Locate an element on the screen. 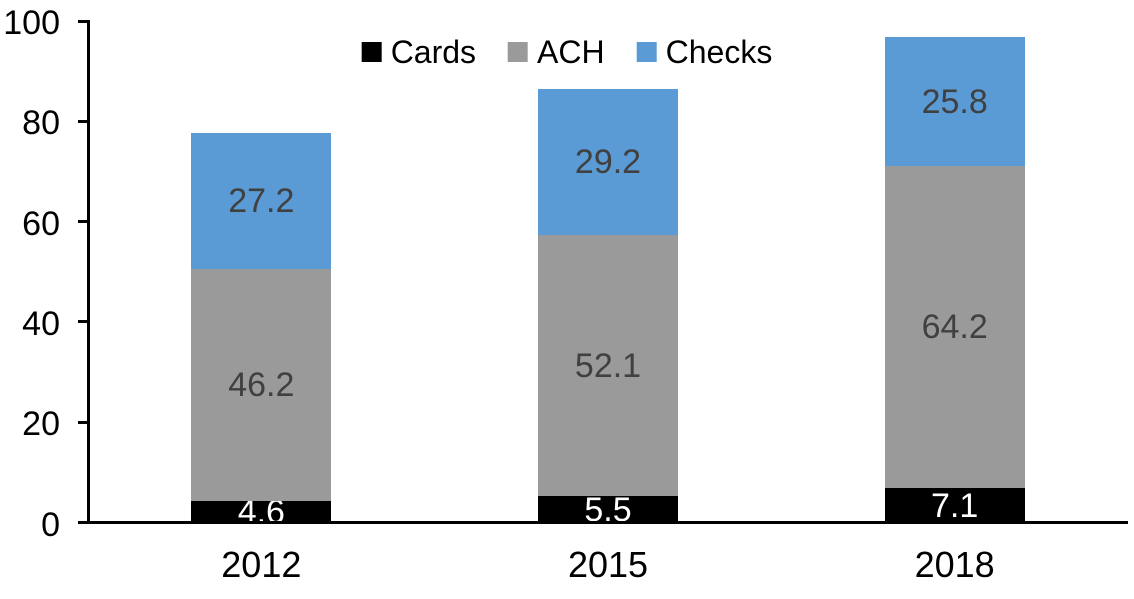 The image size is (1134, 599). legend-label: ACH is located at coordinates (571, 52).